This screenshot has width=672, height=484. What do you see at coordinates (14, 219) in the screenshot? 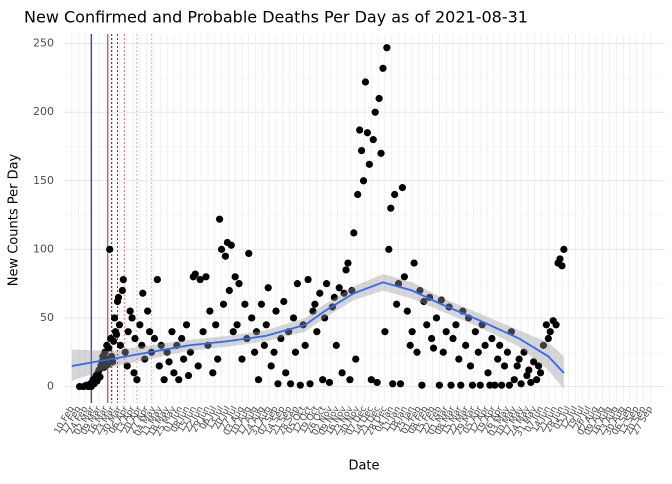
I see `y-axis-title: New Counts Per Day` at bounding box center [14, 219].